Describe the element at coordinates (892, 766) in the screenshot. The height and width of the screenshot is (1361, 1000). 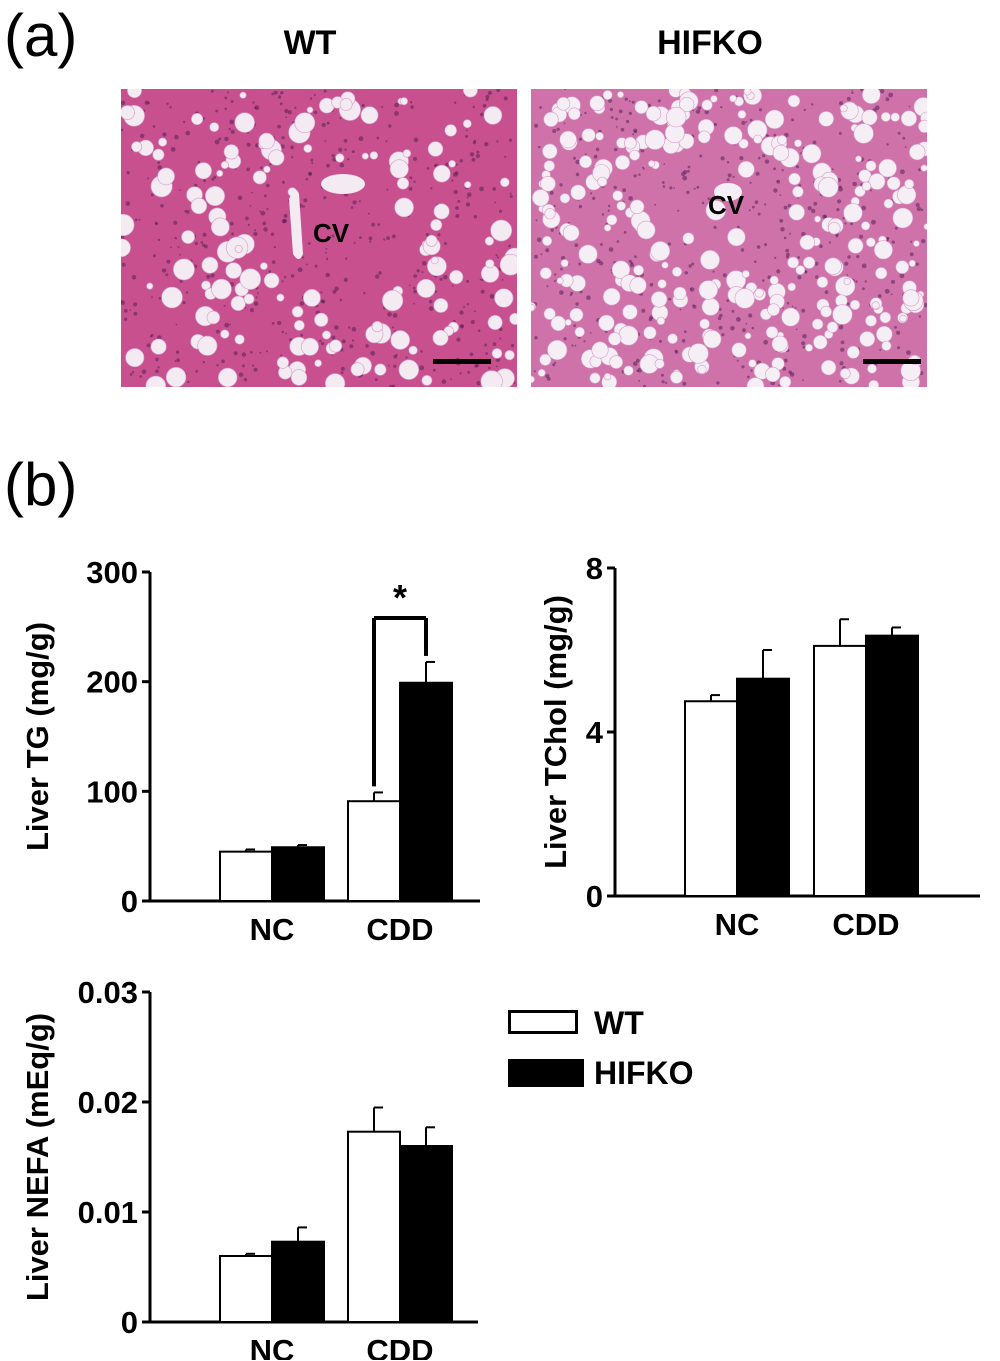
I see `bar-hifko-cdd` at that location.